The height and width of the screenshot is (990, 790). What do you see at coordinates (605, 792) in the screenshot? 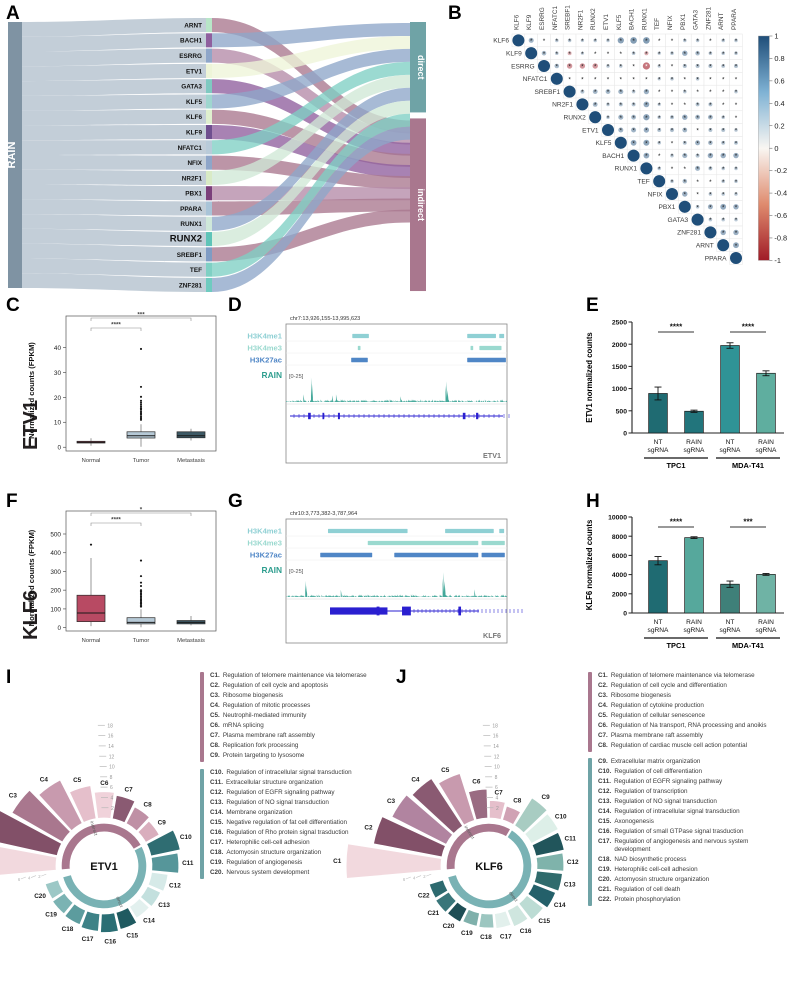
I see `legend-item-id: C12.` at bounding box center [605, 792].